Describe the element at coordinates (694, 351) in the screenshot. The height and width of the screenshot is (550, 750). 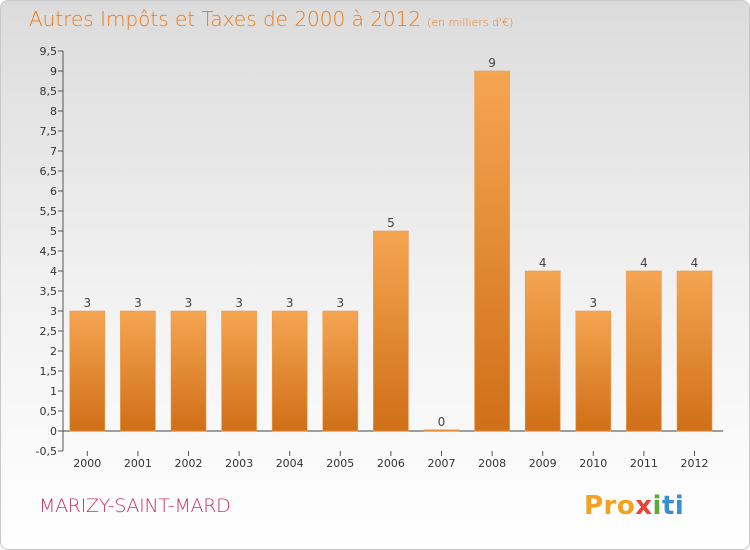
I see `bar-2012` at that location.